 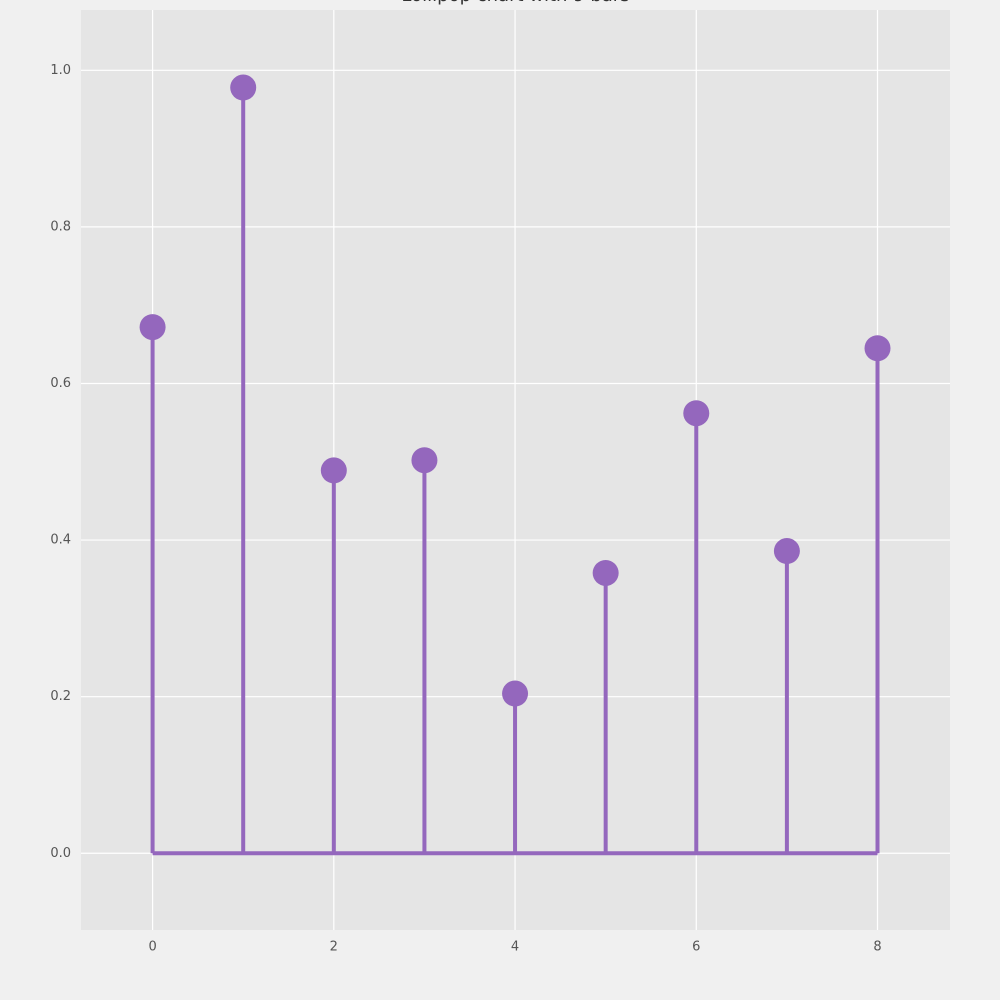 What do you see at coordinates (515, 947) in the screenshot?
I see `x-tick-label: 4` at bounding box center [515, 947].